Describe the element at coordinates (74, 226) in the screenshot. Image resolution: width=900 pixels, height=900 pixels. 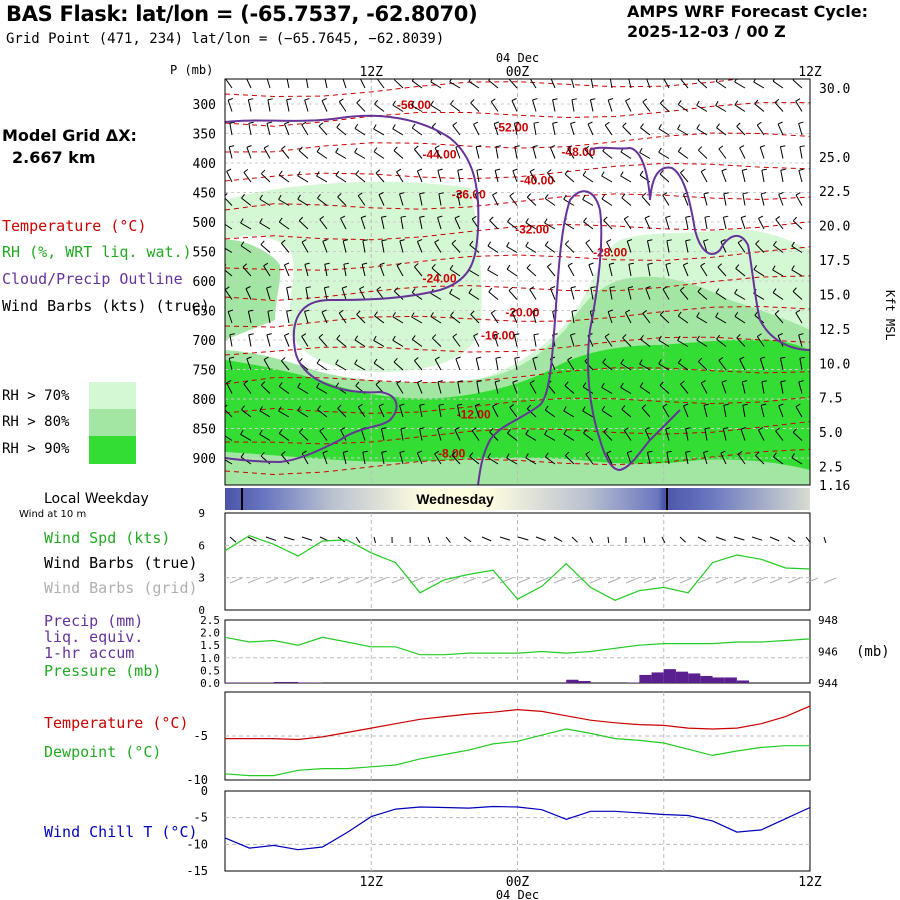
I see `legend-temperature: Temperature (°C)` at that location.